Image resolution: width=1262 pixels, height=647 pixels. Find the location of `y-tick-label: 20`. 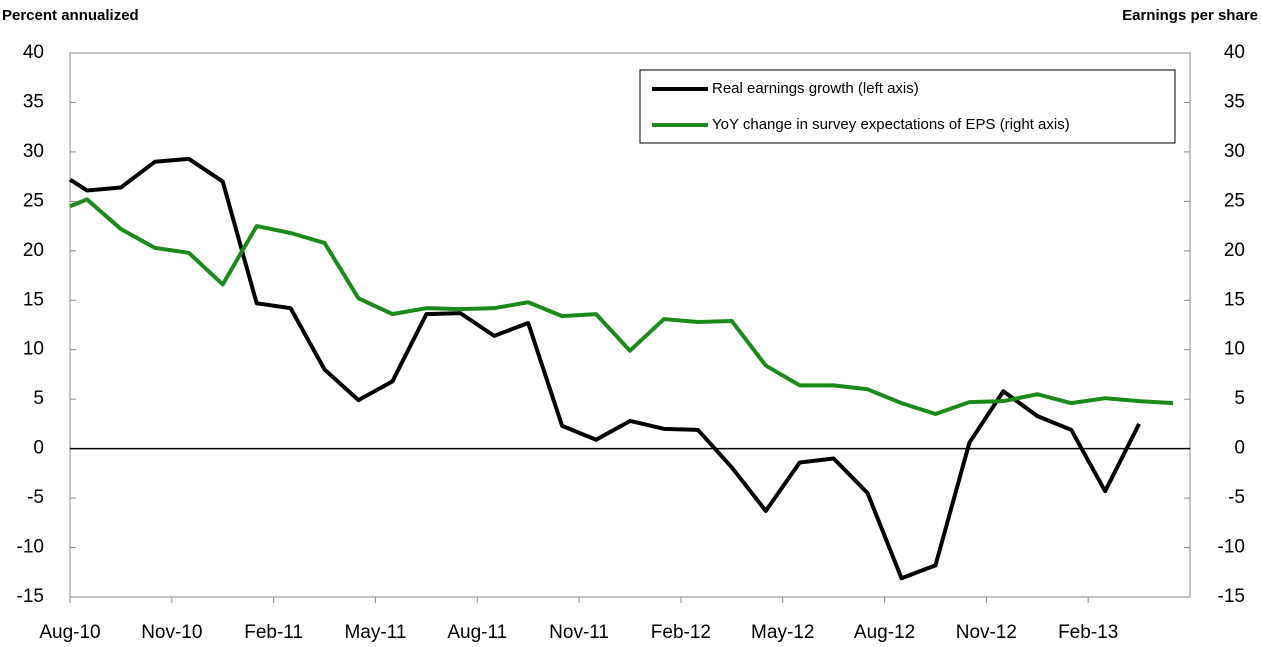

y-tick-label: 20 is located at coordinates (33, 250).